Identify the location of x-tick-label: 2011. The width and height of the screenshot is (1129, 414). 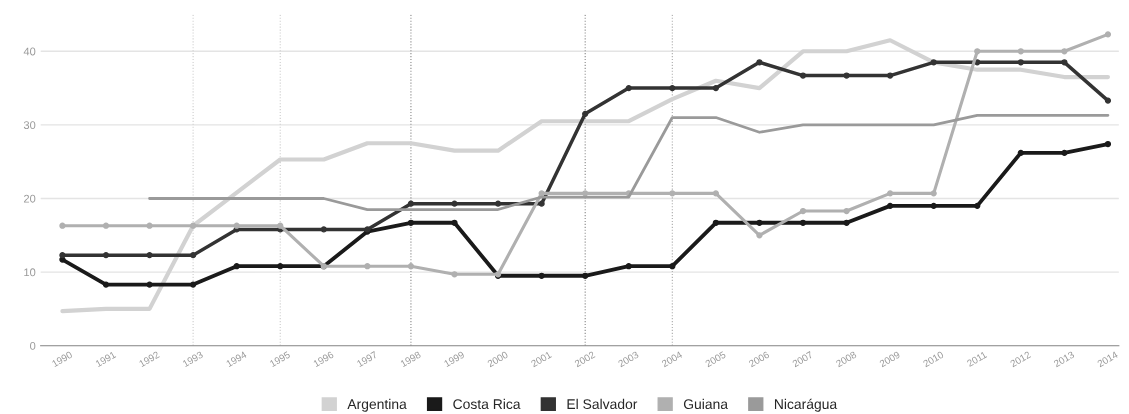
(977, 359).